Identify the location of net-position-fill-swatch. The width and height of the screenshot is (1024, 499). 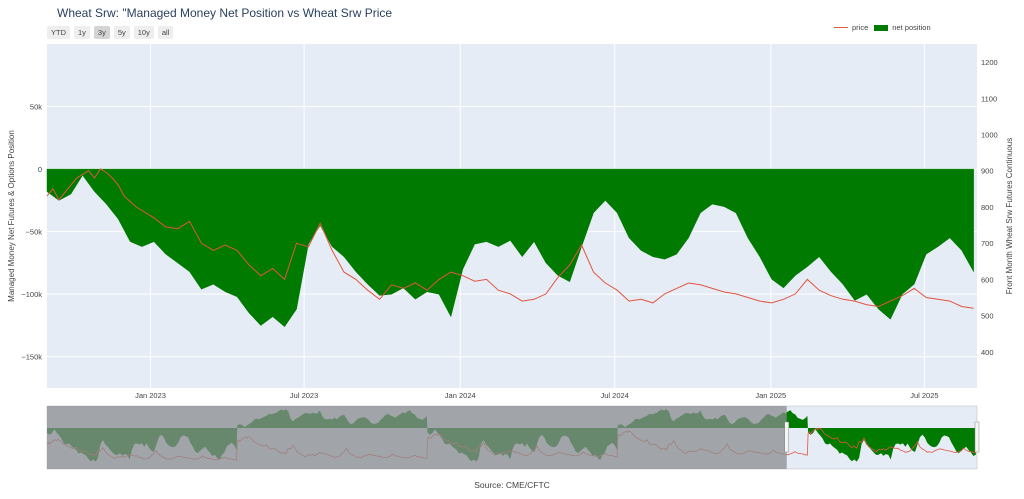
(881, 27).